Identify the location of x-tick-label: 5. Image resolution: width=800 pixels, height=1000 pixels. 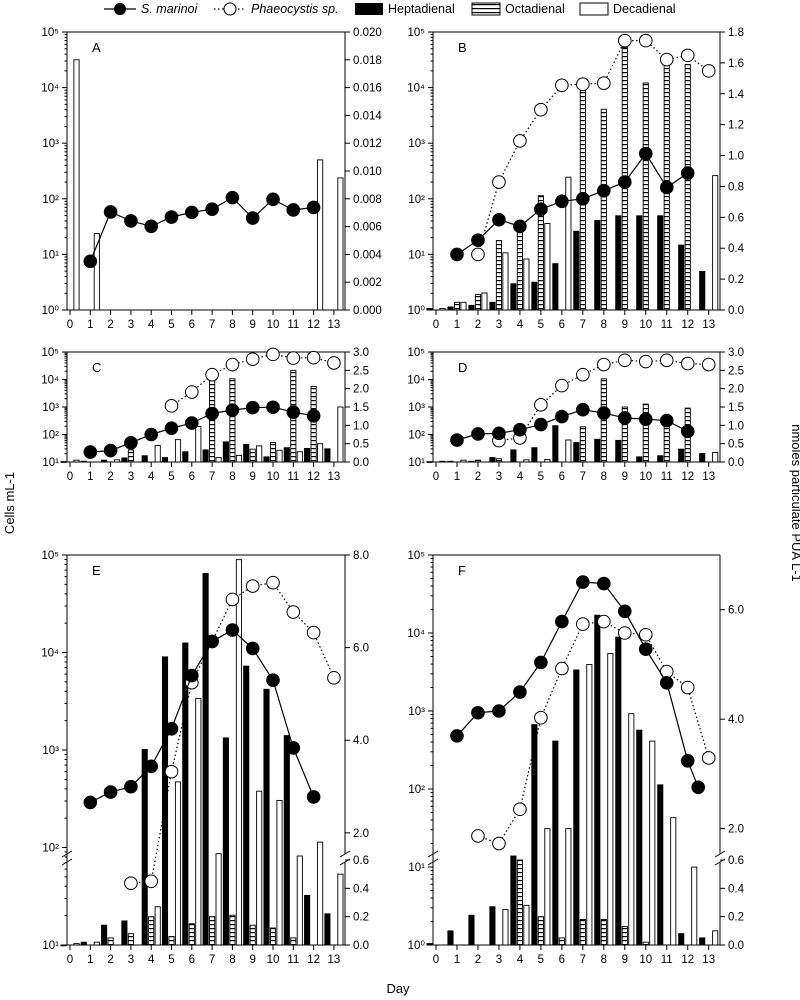
(171, 325).